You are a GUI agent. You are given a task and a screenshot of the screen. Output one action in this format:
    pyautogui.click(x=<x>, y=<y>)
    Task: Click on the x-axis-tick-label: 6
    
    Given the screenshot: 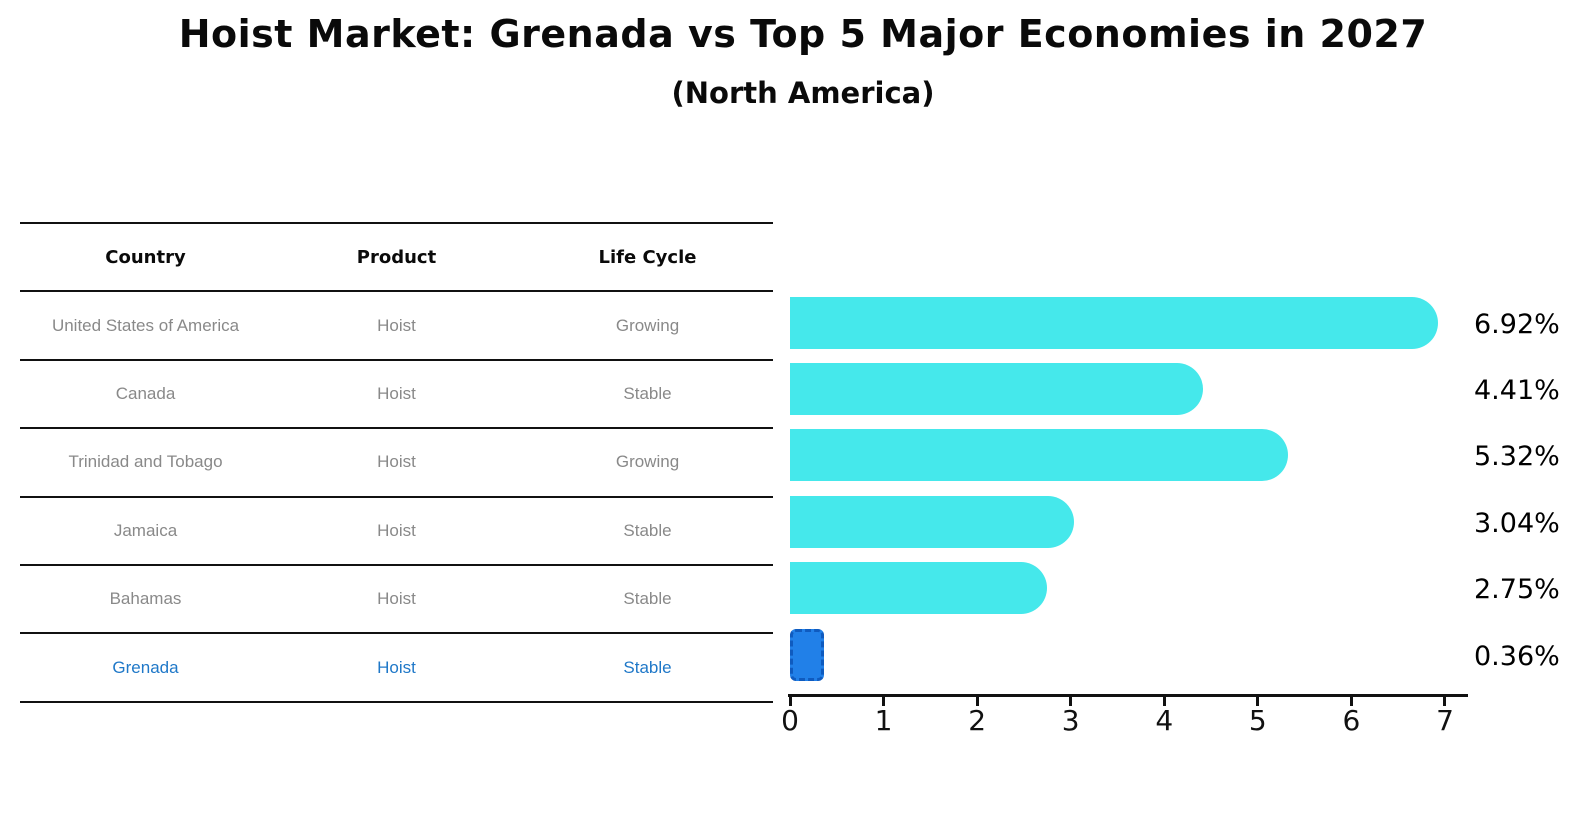 What is the action you would take?
    pyautogui.click(x=1351, y=720)
    